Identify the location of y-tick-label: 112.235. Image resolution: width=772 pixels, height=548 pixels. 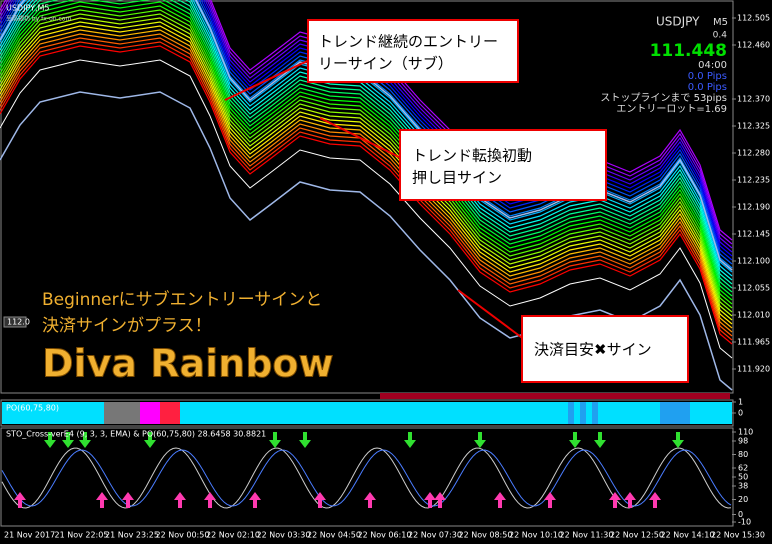
(753, 180).